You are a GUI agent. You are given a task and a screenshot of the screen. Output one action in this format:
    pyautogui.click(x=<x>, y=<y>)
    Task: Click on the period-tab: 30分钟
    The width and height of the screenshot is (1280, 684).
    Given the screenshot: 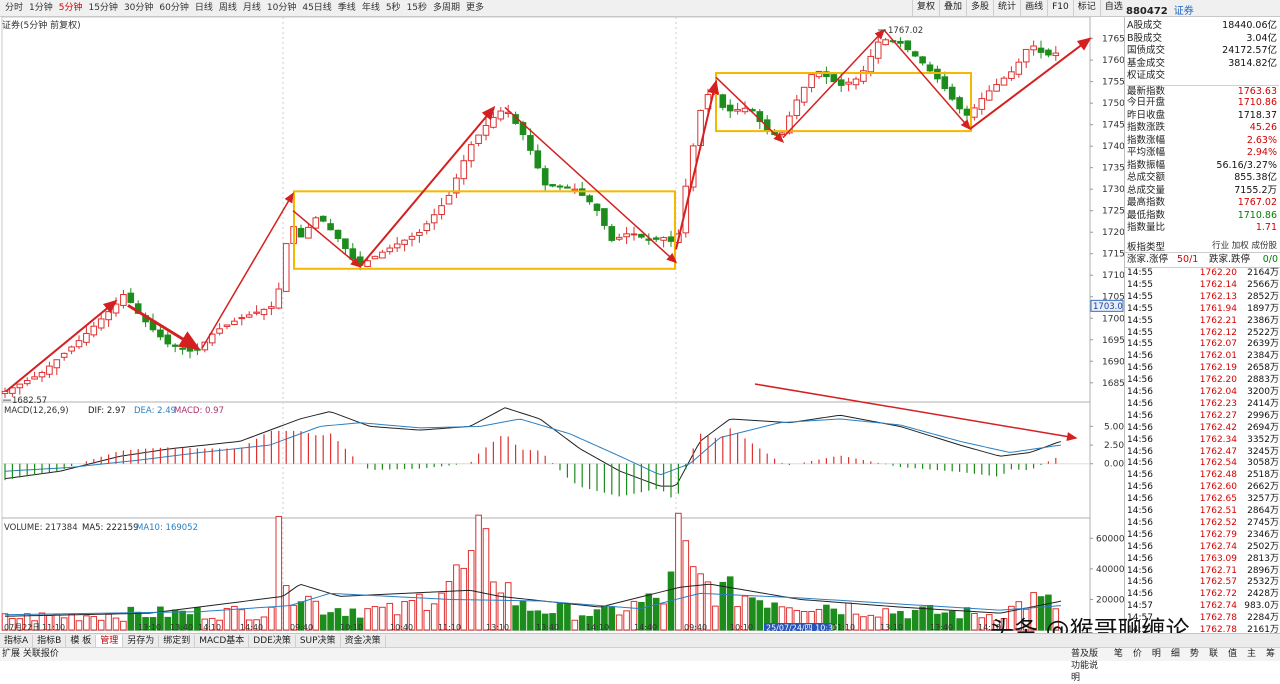 What is the action you would take?
    pyautogui.click(x=138, y=8)
    